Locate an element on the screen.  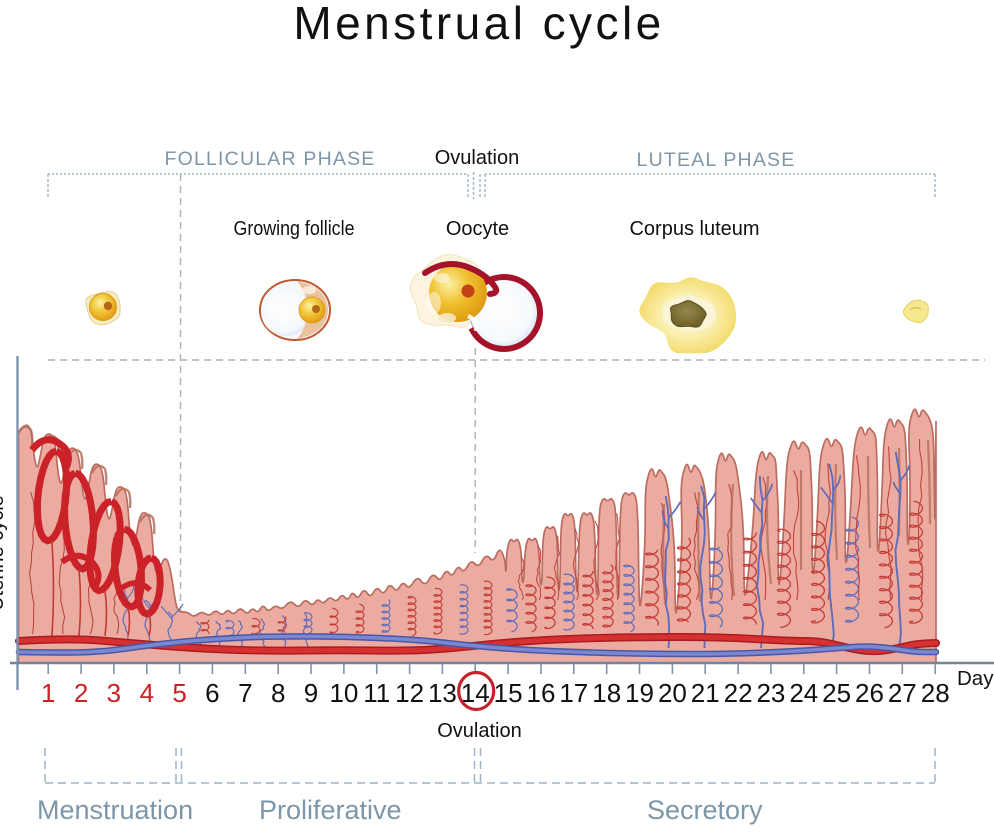
svg-text: LUTEAL PHASE is located at coordinates (716, 160).